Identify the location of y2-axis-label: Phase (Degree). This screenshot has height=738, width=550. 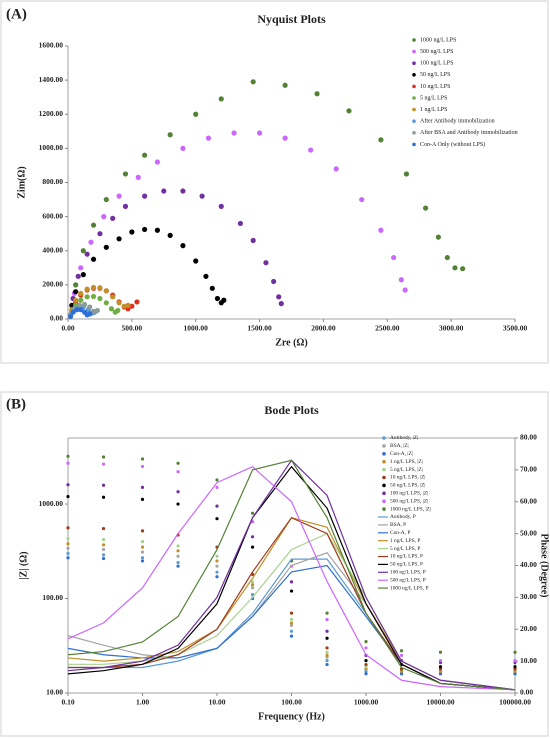
(544, 566).